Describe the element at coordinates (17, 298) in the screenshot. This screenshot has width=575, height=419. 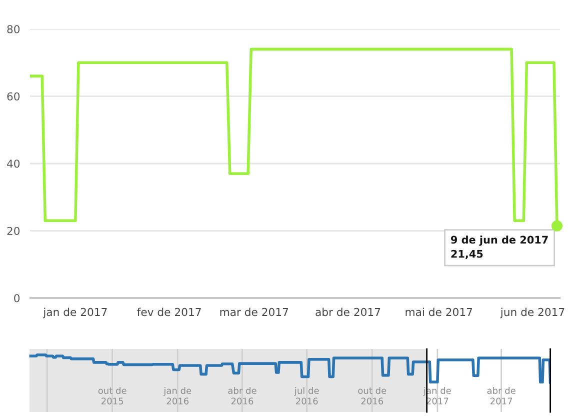
I see `y-tick-label: 0` at that location.